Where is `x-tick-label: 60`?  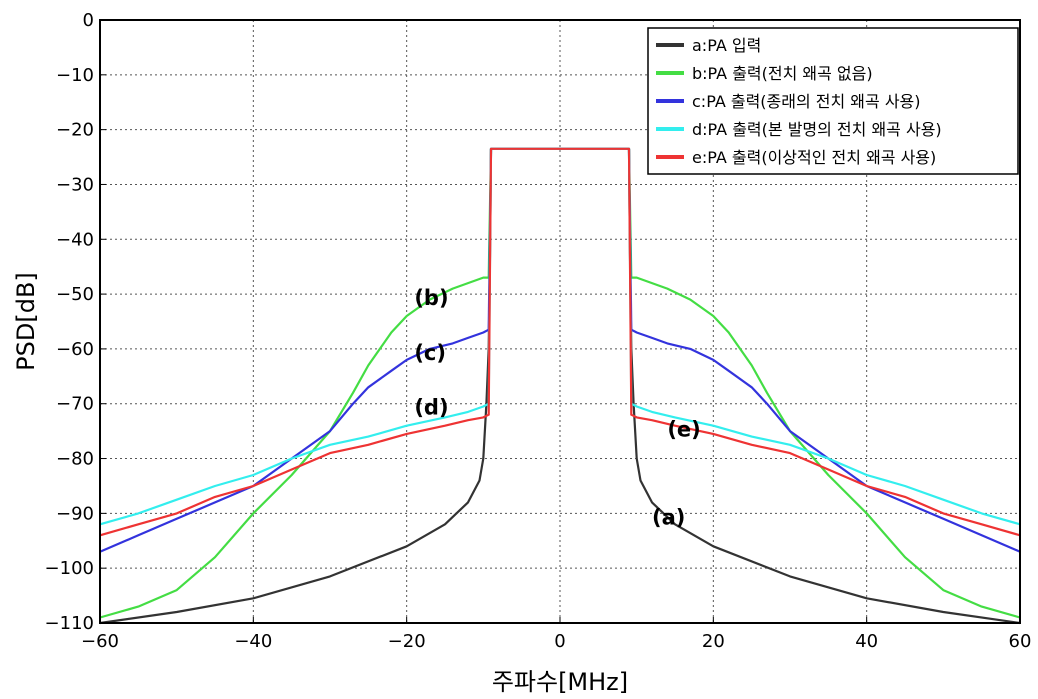 x-tick-label: 60 is located at coordinates (1020, 641).